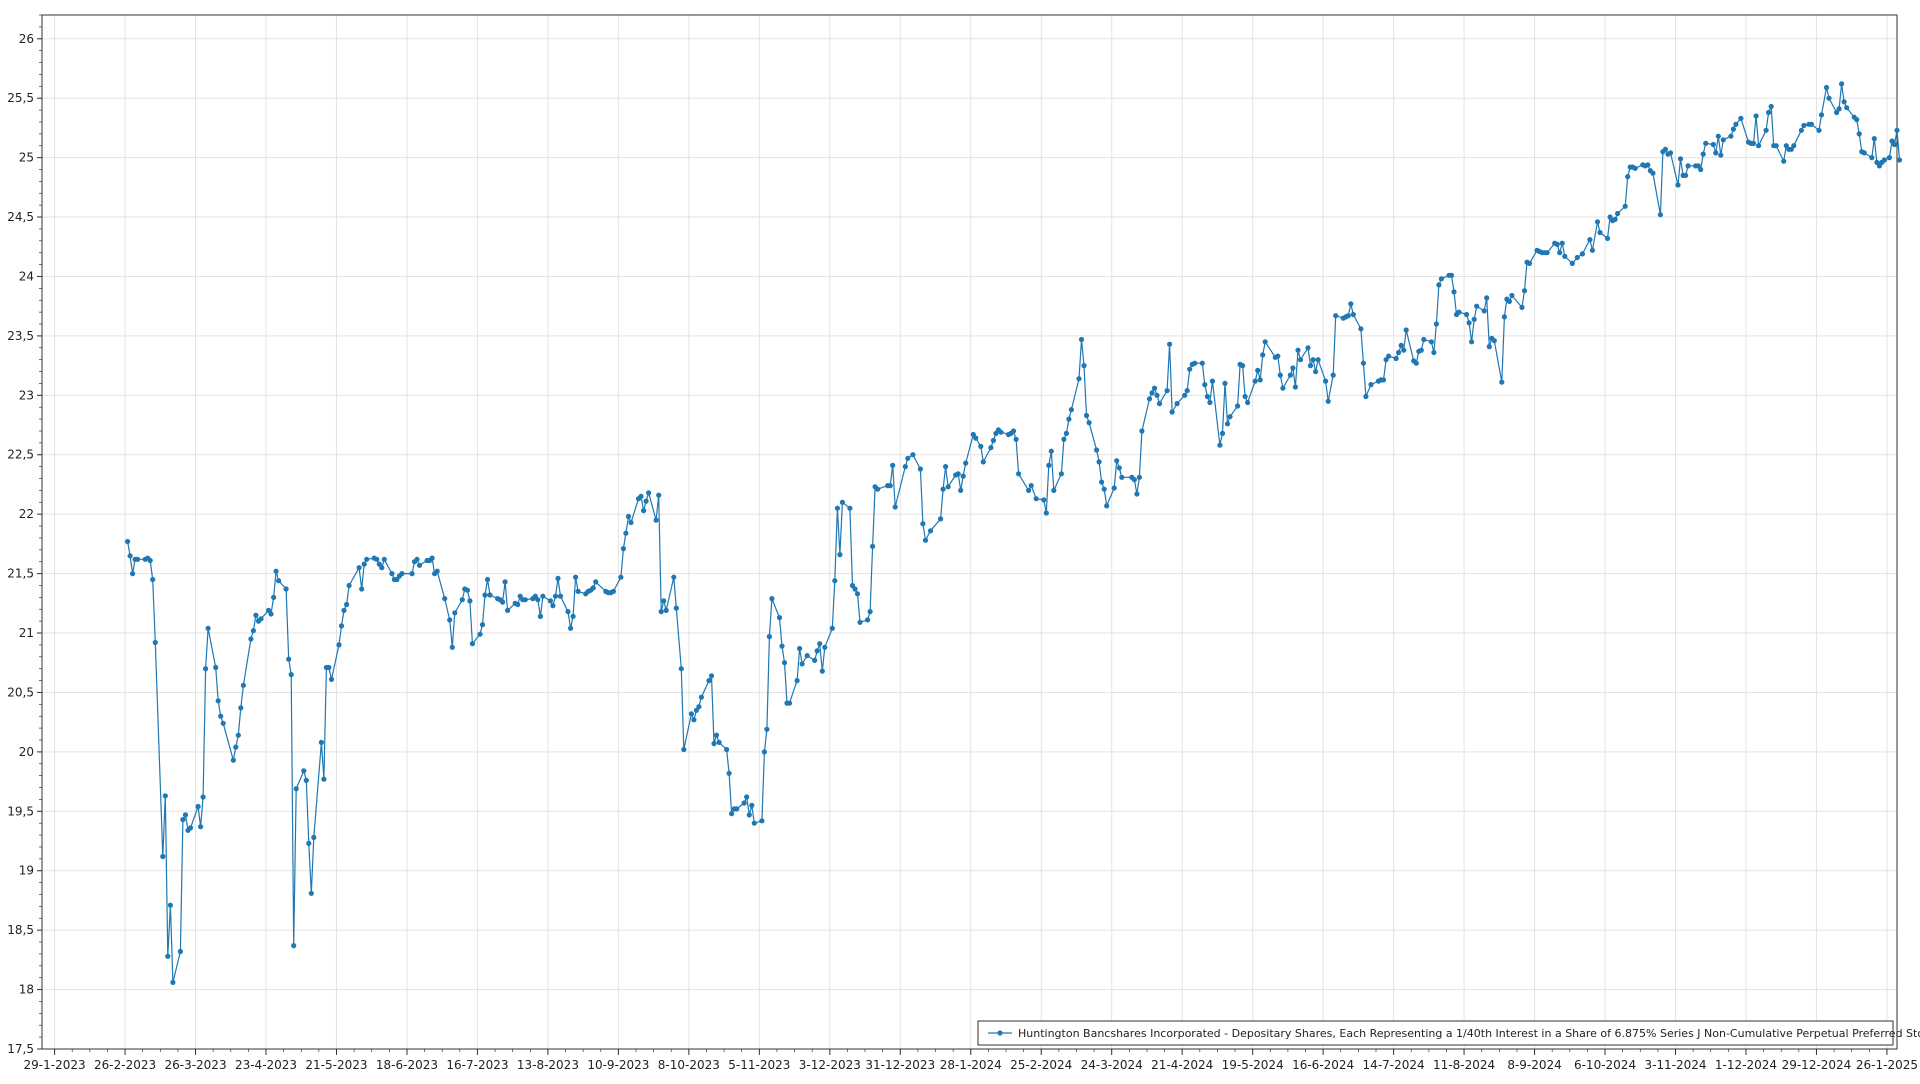  What do you see at coordinates (1112, 1065) in the screenshot?
I see `x-tick-label: 24-3-2024` at bounding box center [1112, 1065].